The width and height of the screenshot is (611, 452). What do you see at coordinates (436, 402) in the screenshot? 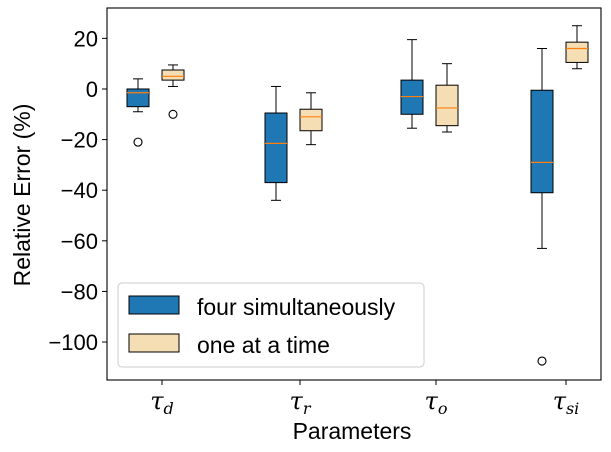
I see `x-tick-label: τo` at bounding box center [436, 402].